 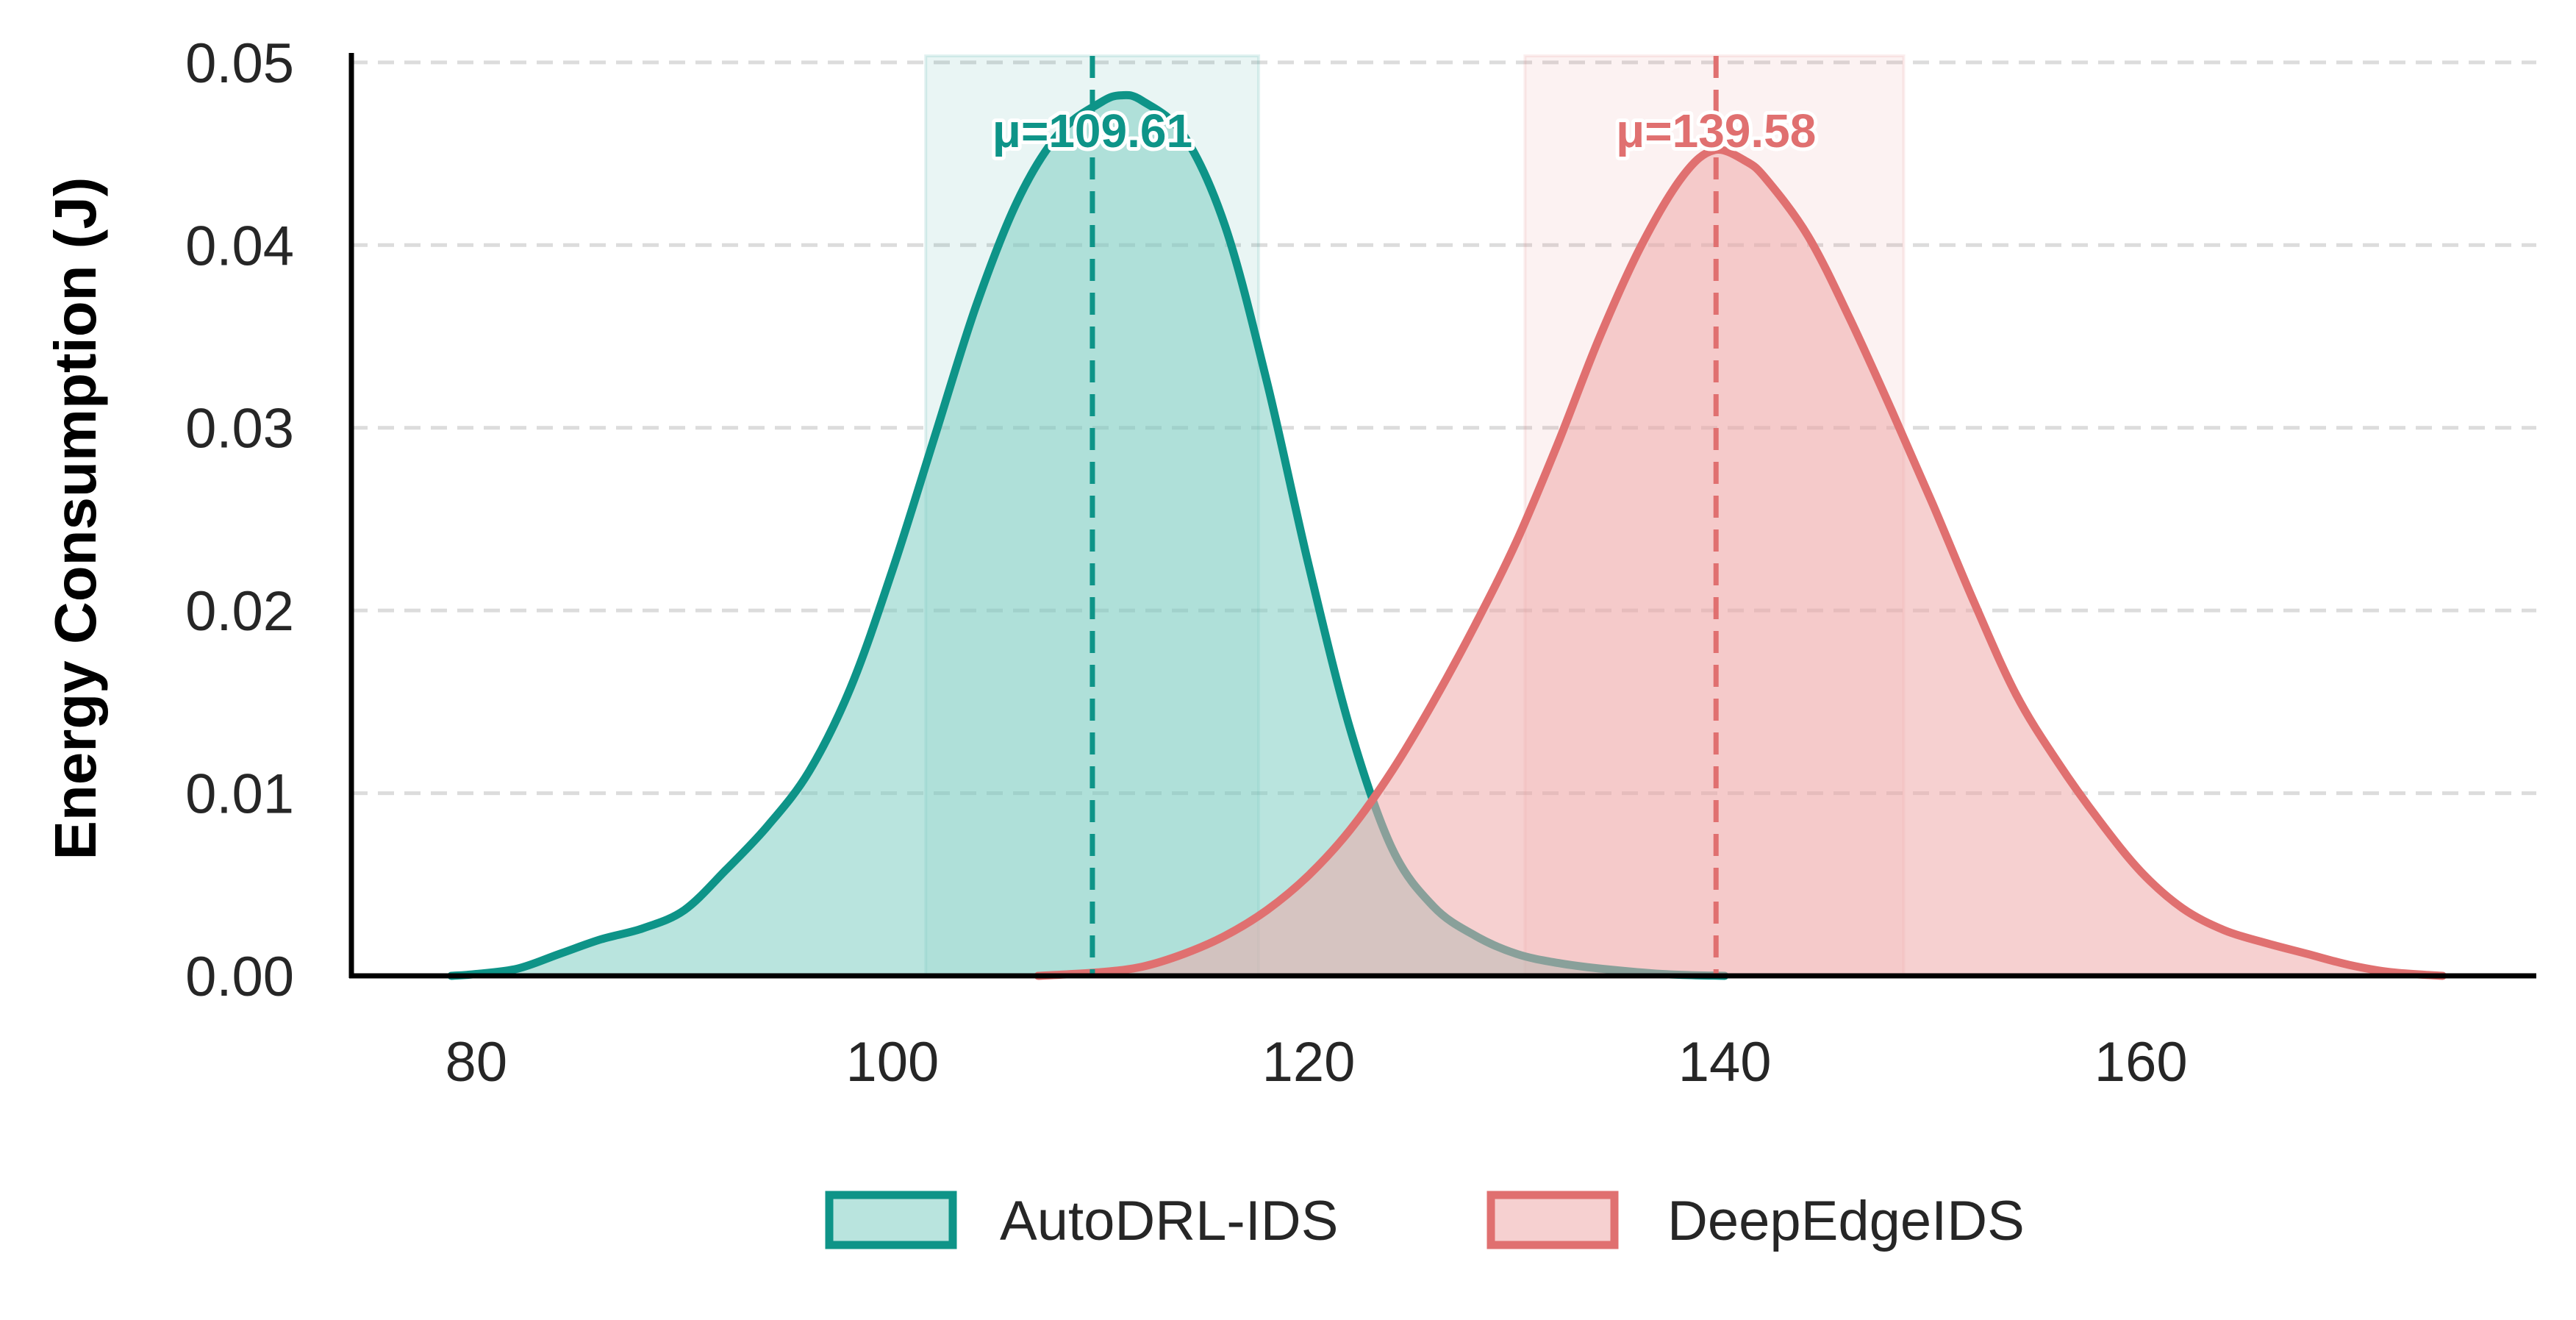 I want to click on legend-label-0: AutoDRL-IDS, so click(x=1169, y=1221).